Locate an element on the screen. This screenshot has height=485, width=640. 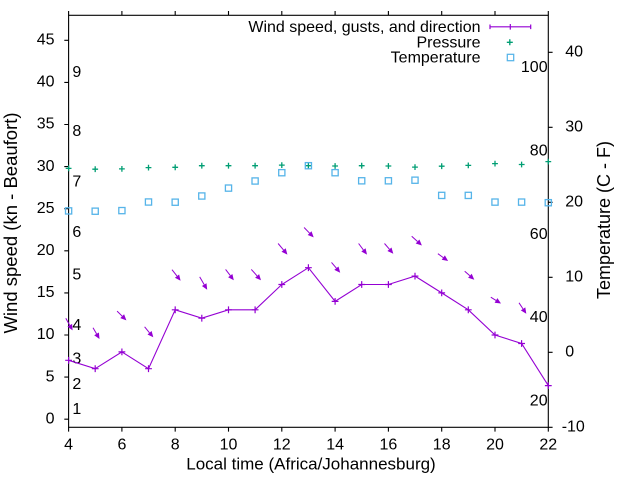
svg-text: 9 is located at coordinates (76, 72).